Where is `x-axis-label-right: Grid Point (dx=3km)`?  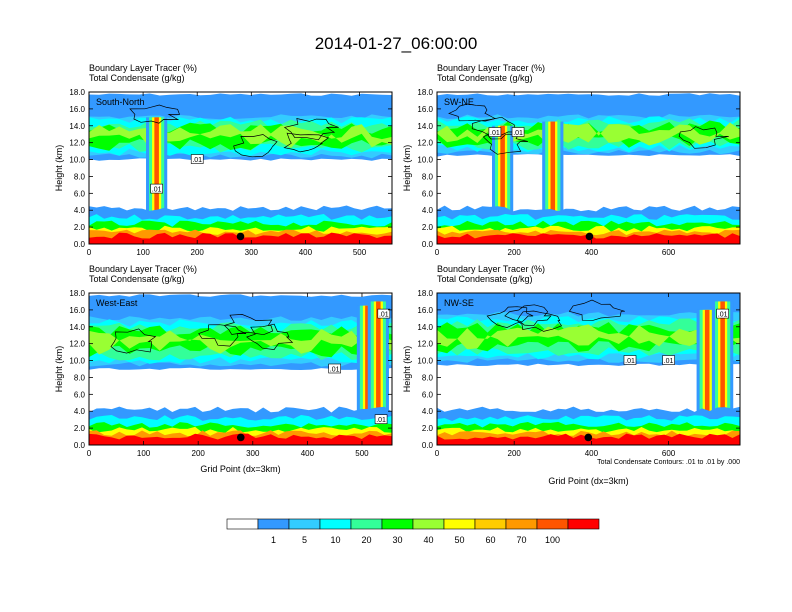 x-axis-label-right: Grid Point (dx=3km) is located at coordinates (588, 481).